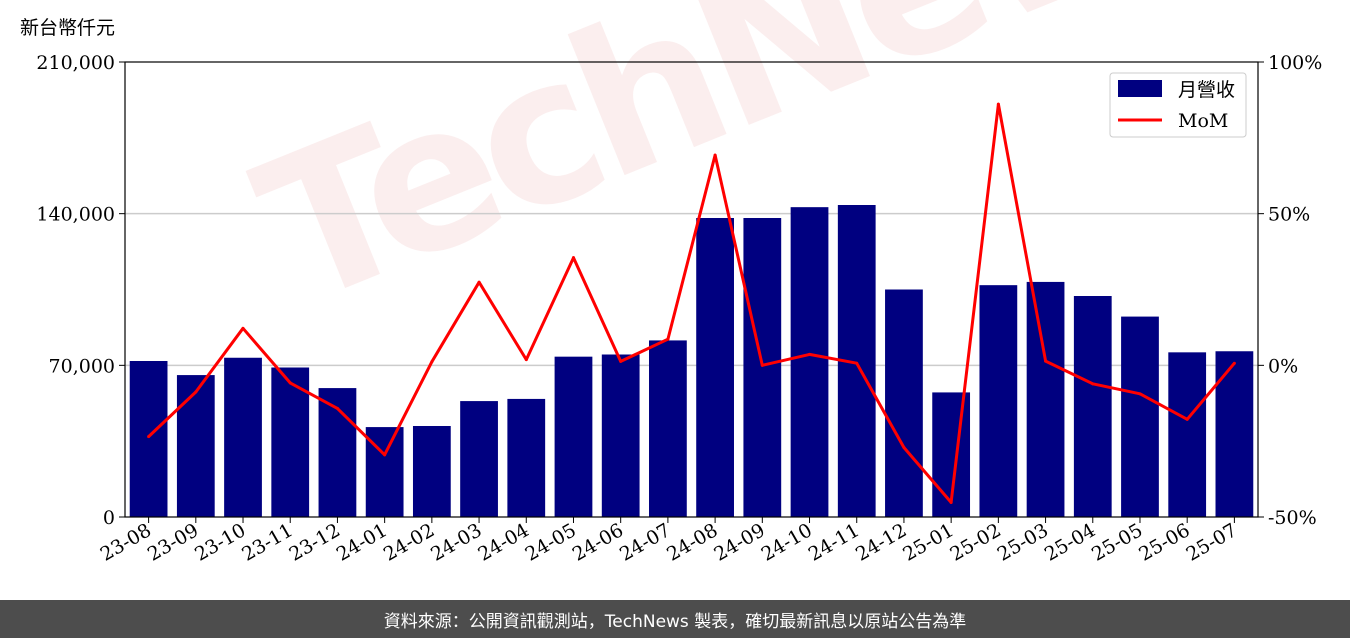 Image resolution: width=1350 pixels, height=638 pixels. I want to click on x-tick-label: 23-12, so click(314, 542).